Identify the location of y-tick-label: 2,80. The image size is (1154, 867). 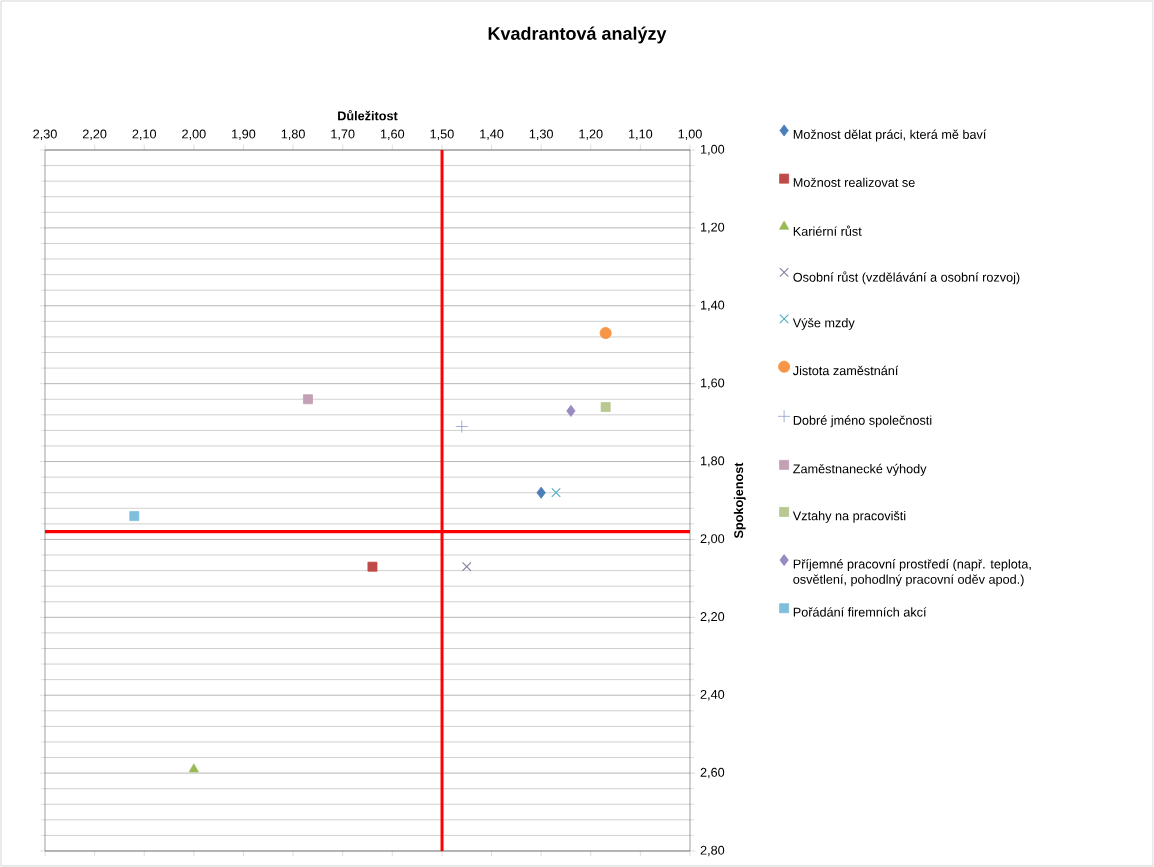
(712, 851).